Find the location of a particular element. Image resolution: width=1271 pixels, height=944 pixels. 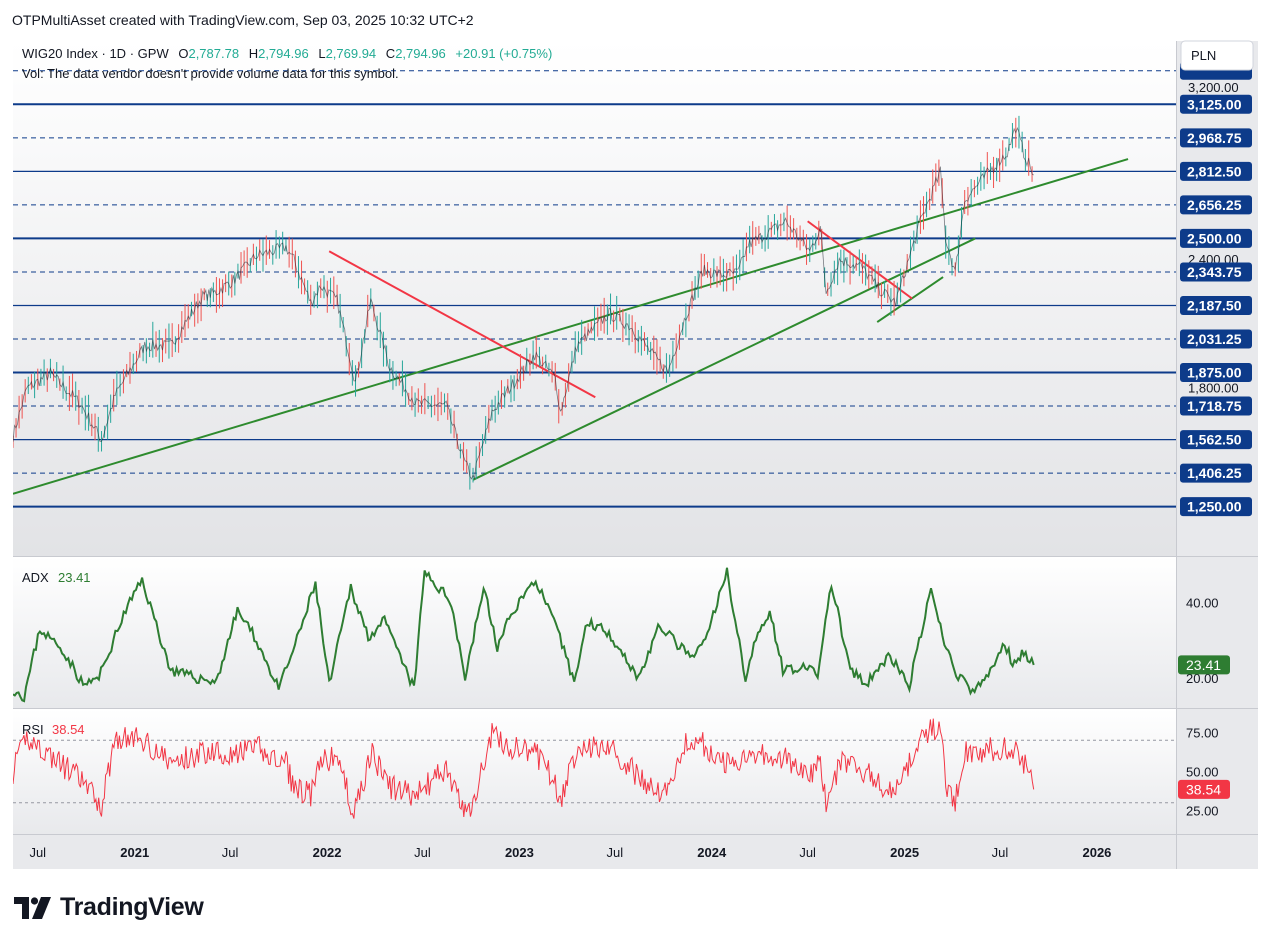

price-label-8: 1,875.00 is located at coordinates (1214, 373).